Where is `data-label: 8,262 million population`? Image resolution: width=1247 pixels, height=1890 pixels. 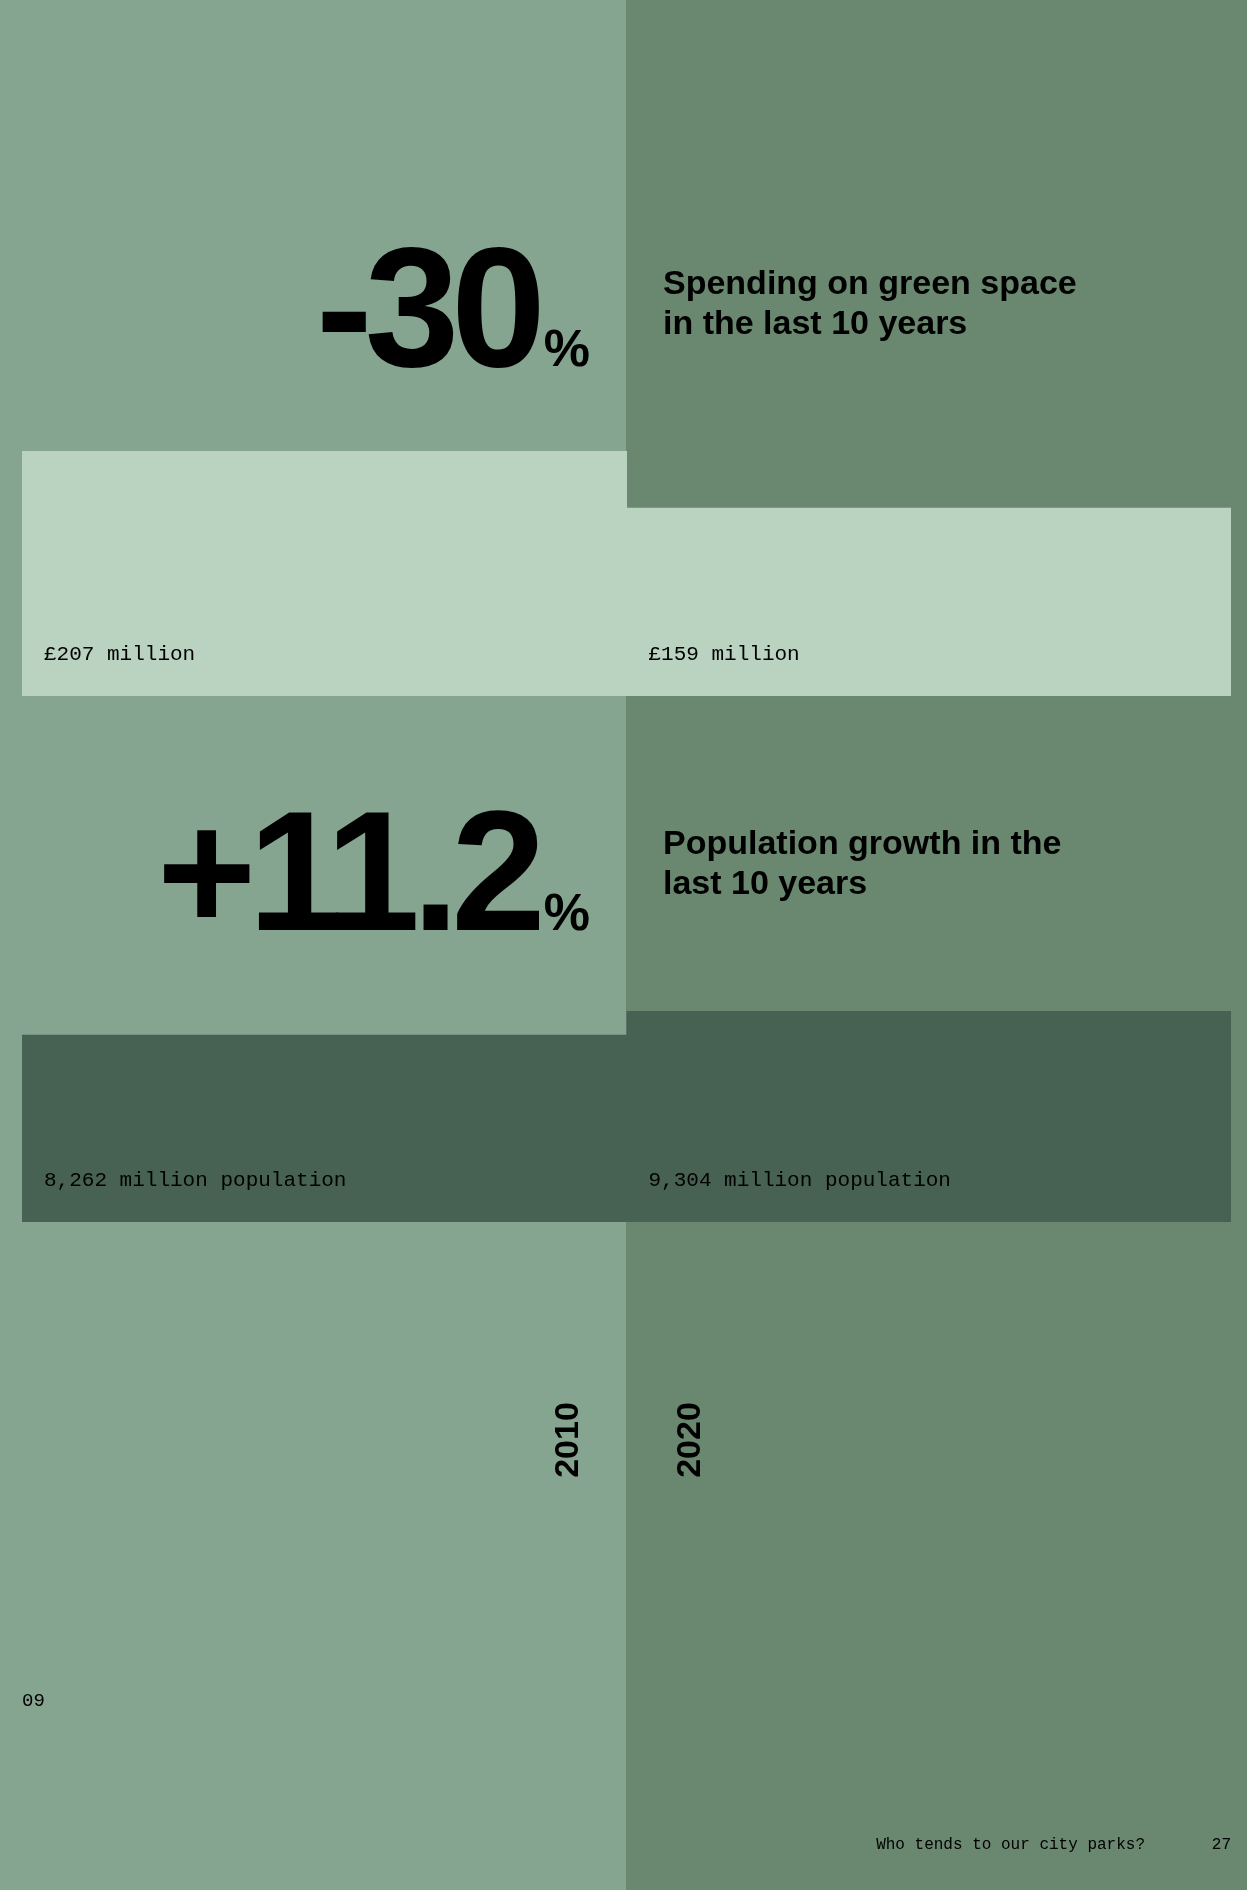 data-label: 8,262 million population is located at coordinates (195, 1180).